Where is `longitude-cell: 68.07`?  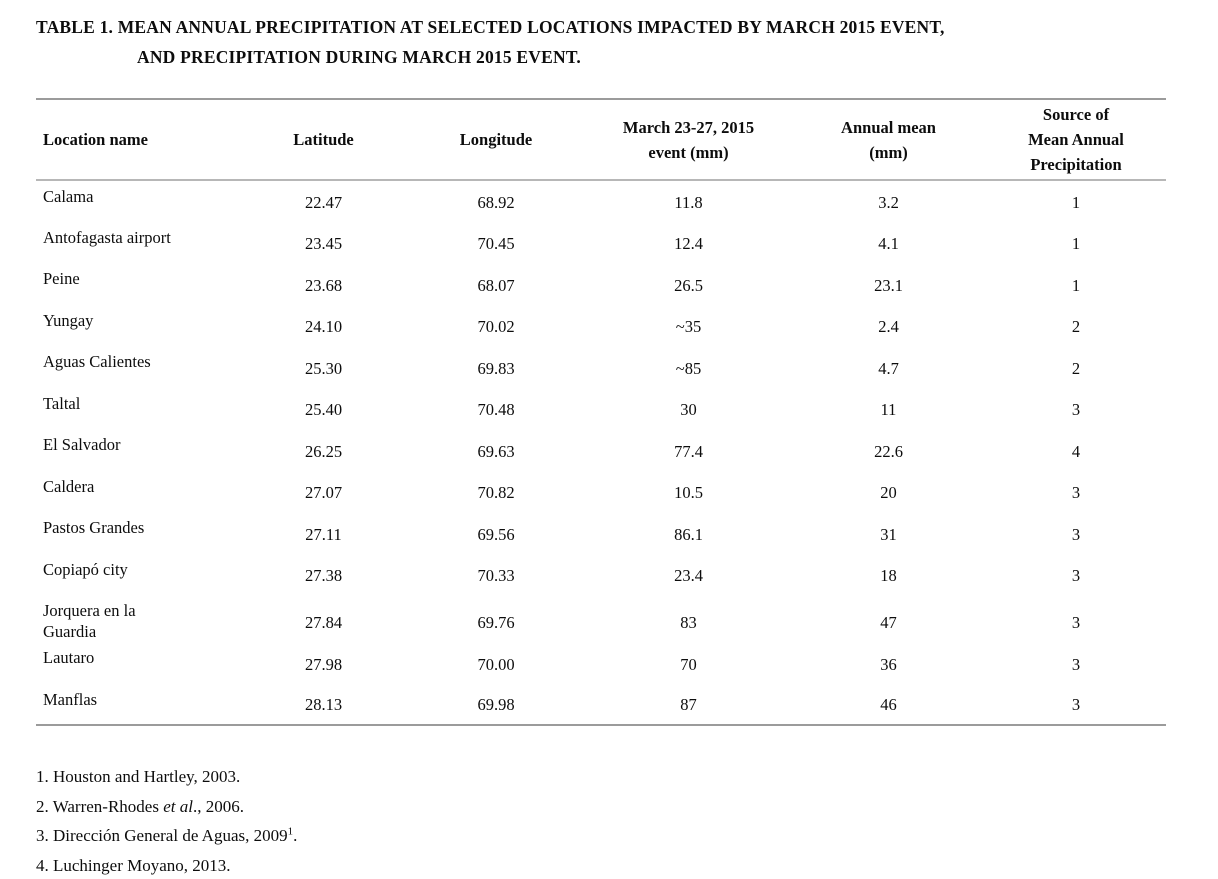 longitude-cell: 68.07 is located at coordinates (496, 285).